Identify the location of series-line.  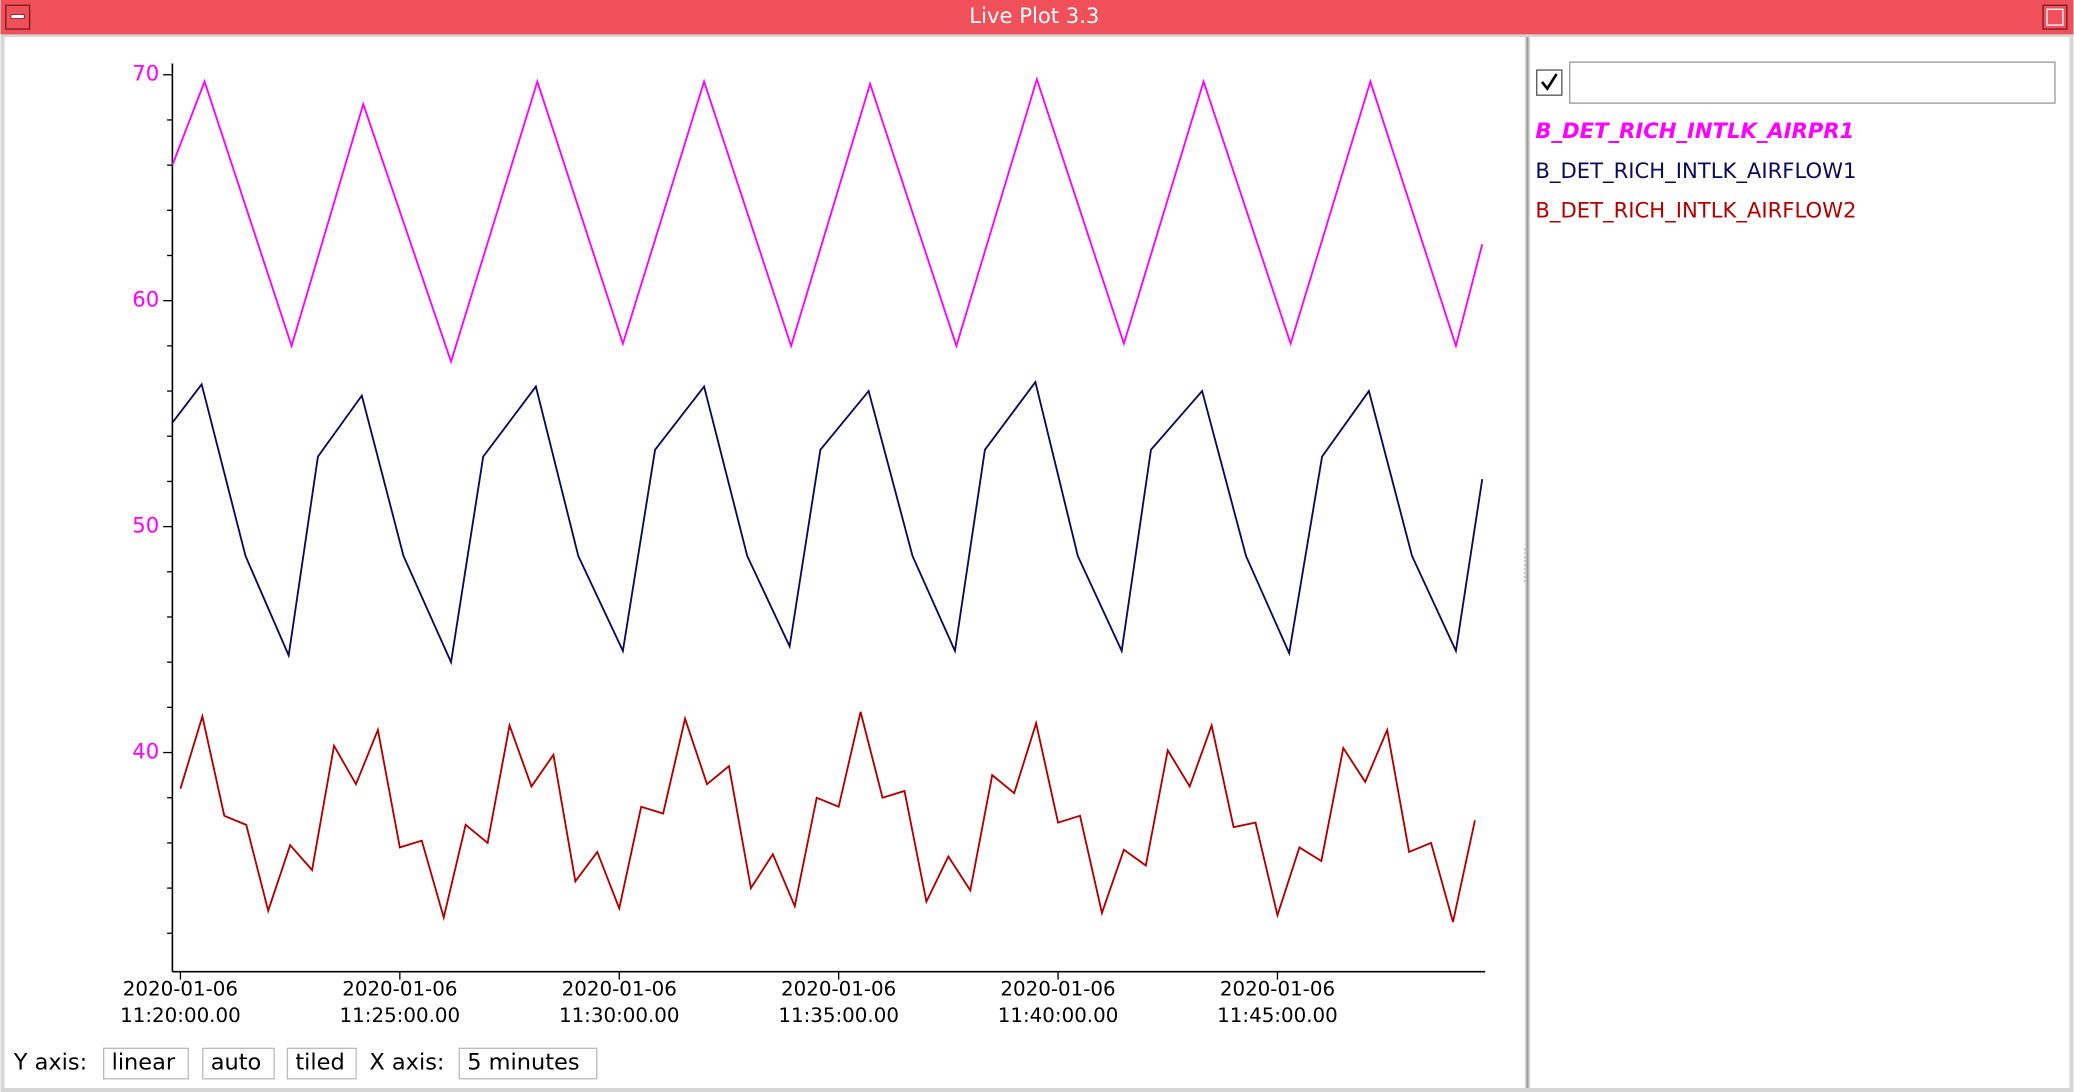
(827, 817).